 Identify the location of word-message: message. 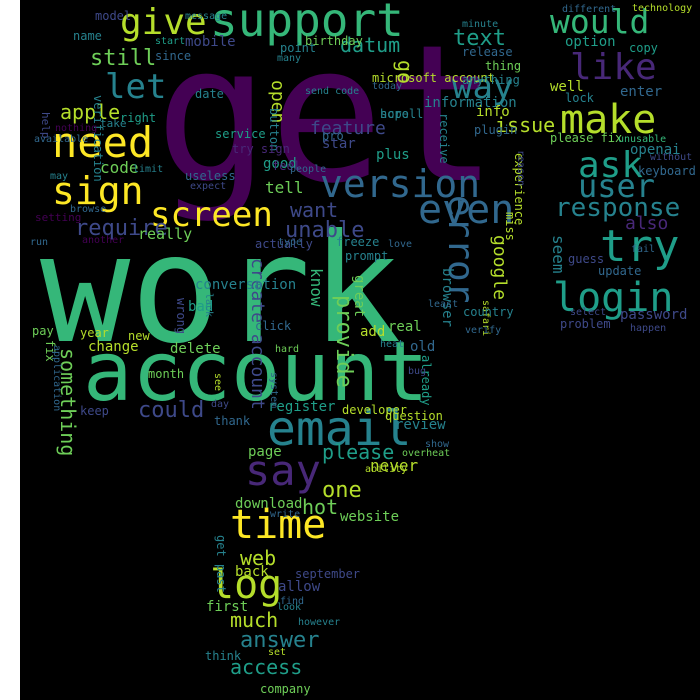
(206, 16).